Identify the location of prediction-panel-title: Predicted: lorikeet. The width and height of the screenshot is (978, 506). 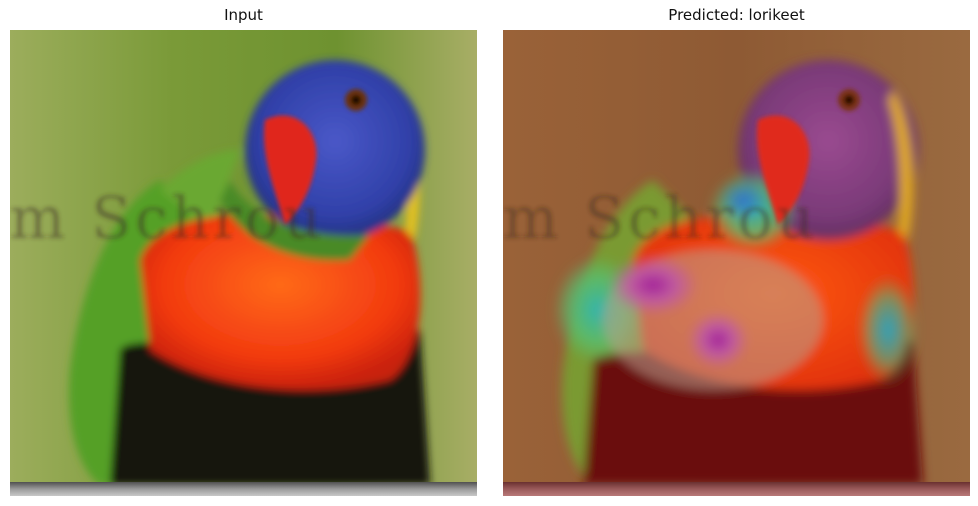
(736, 15).